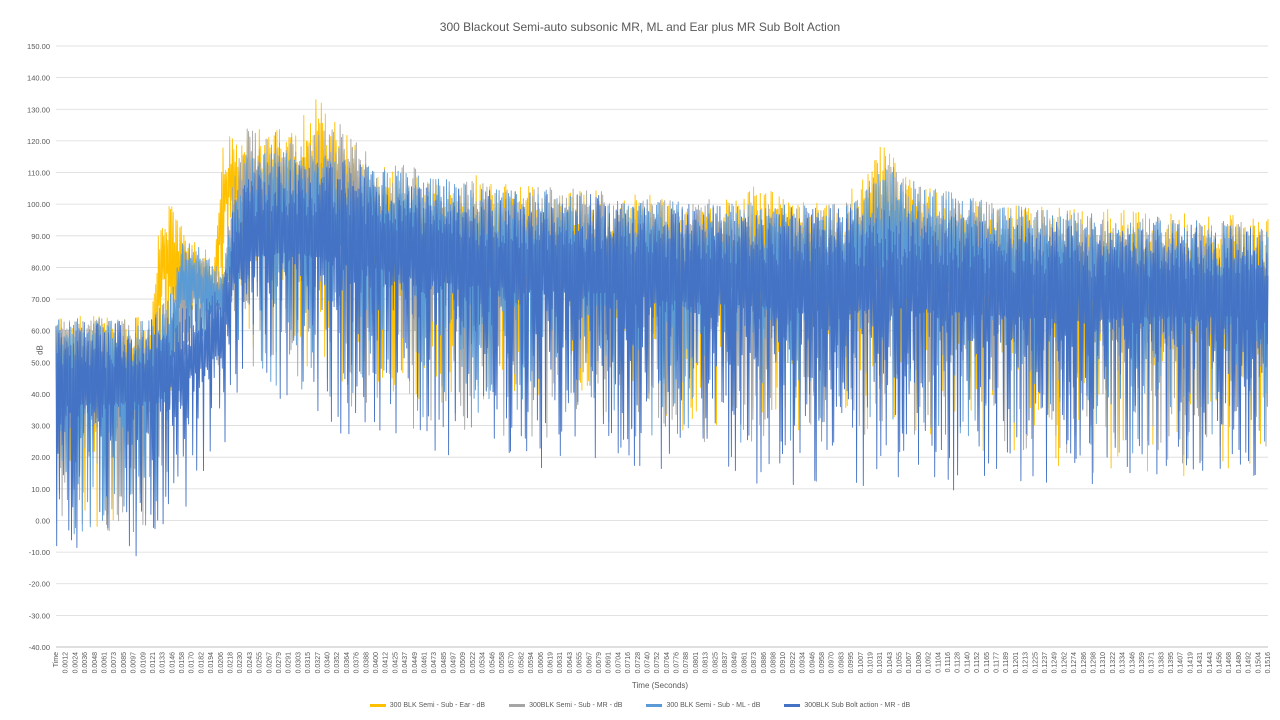 The width and height of the screenshot is (1280, 720). Describe the element at coordinates (42, 520) in the screenshot. I see `y-tick-label: 0.00` at that location.